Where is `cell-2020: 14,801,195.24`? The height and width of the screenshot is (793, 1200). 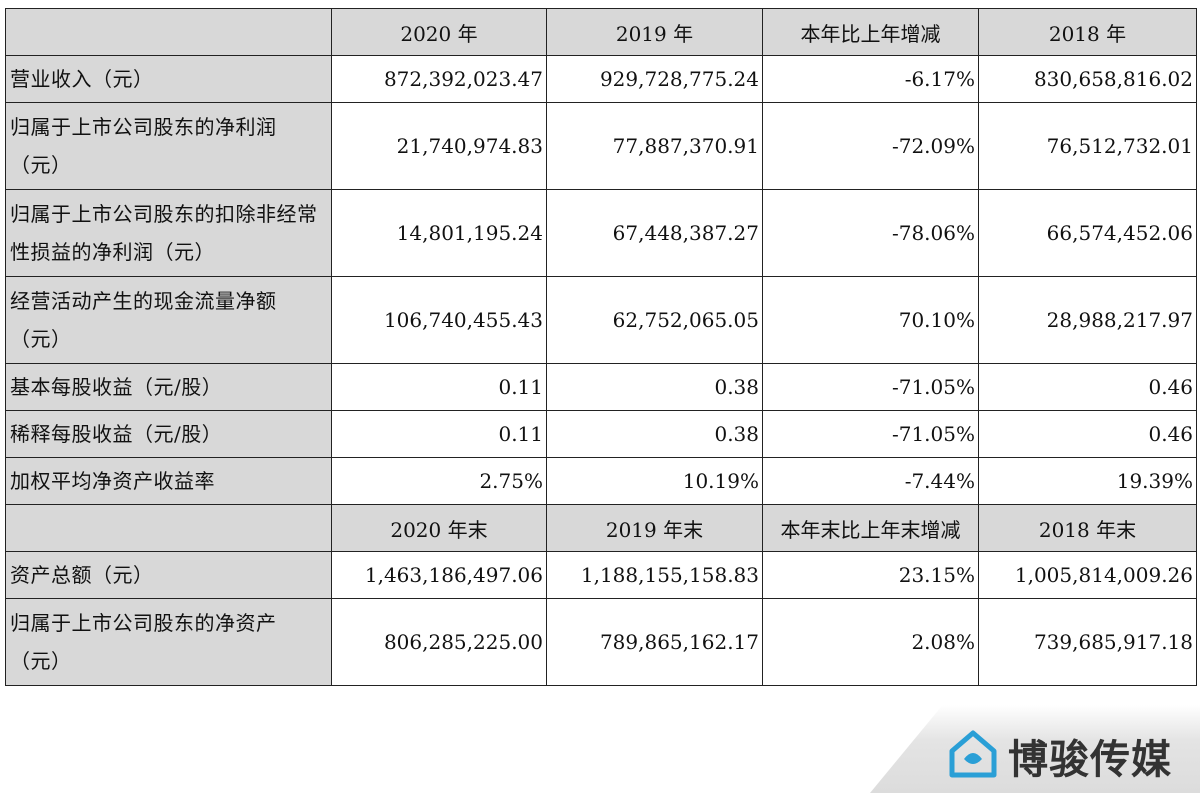
cell-2020: 14,801,195.24 is located at coordinates (439, 233).